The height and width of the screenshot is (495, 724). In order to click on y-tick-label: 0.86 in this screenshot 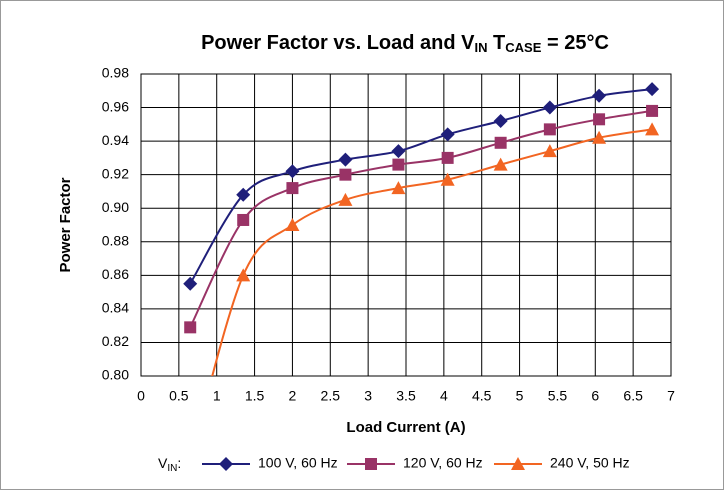, I will do `click(115, 274)`.